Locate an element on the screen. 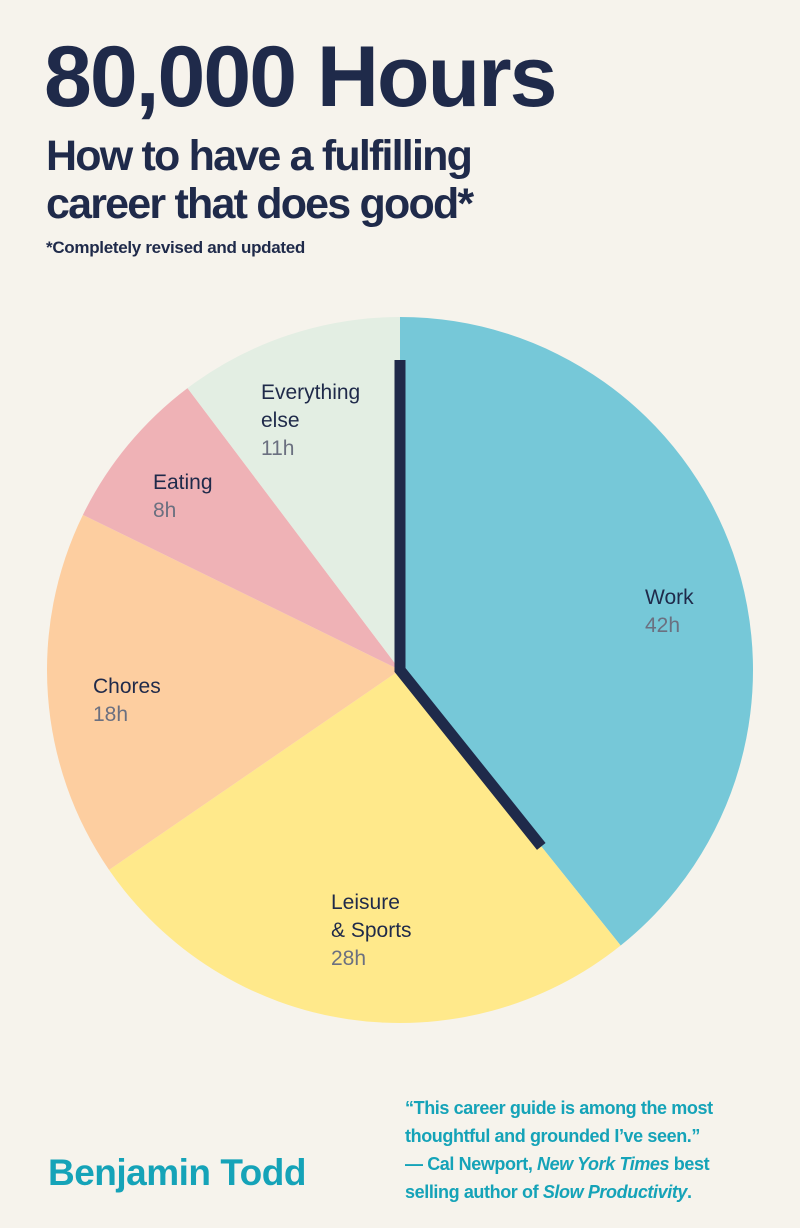  pie-slice-everything-else is located at coordinates (293, 493).